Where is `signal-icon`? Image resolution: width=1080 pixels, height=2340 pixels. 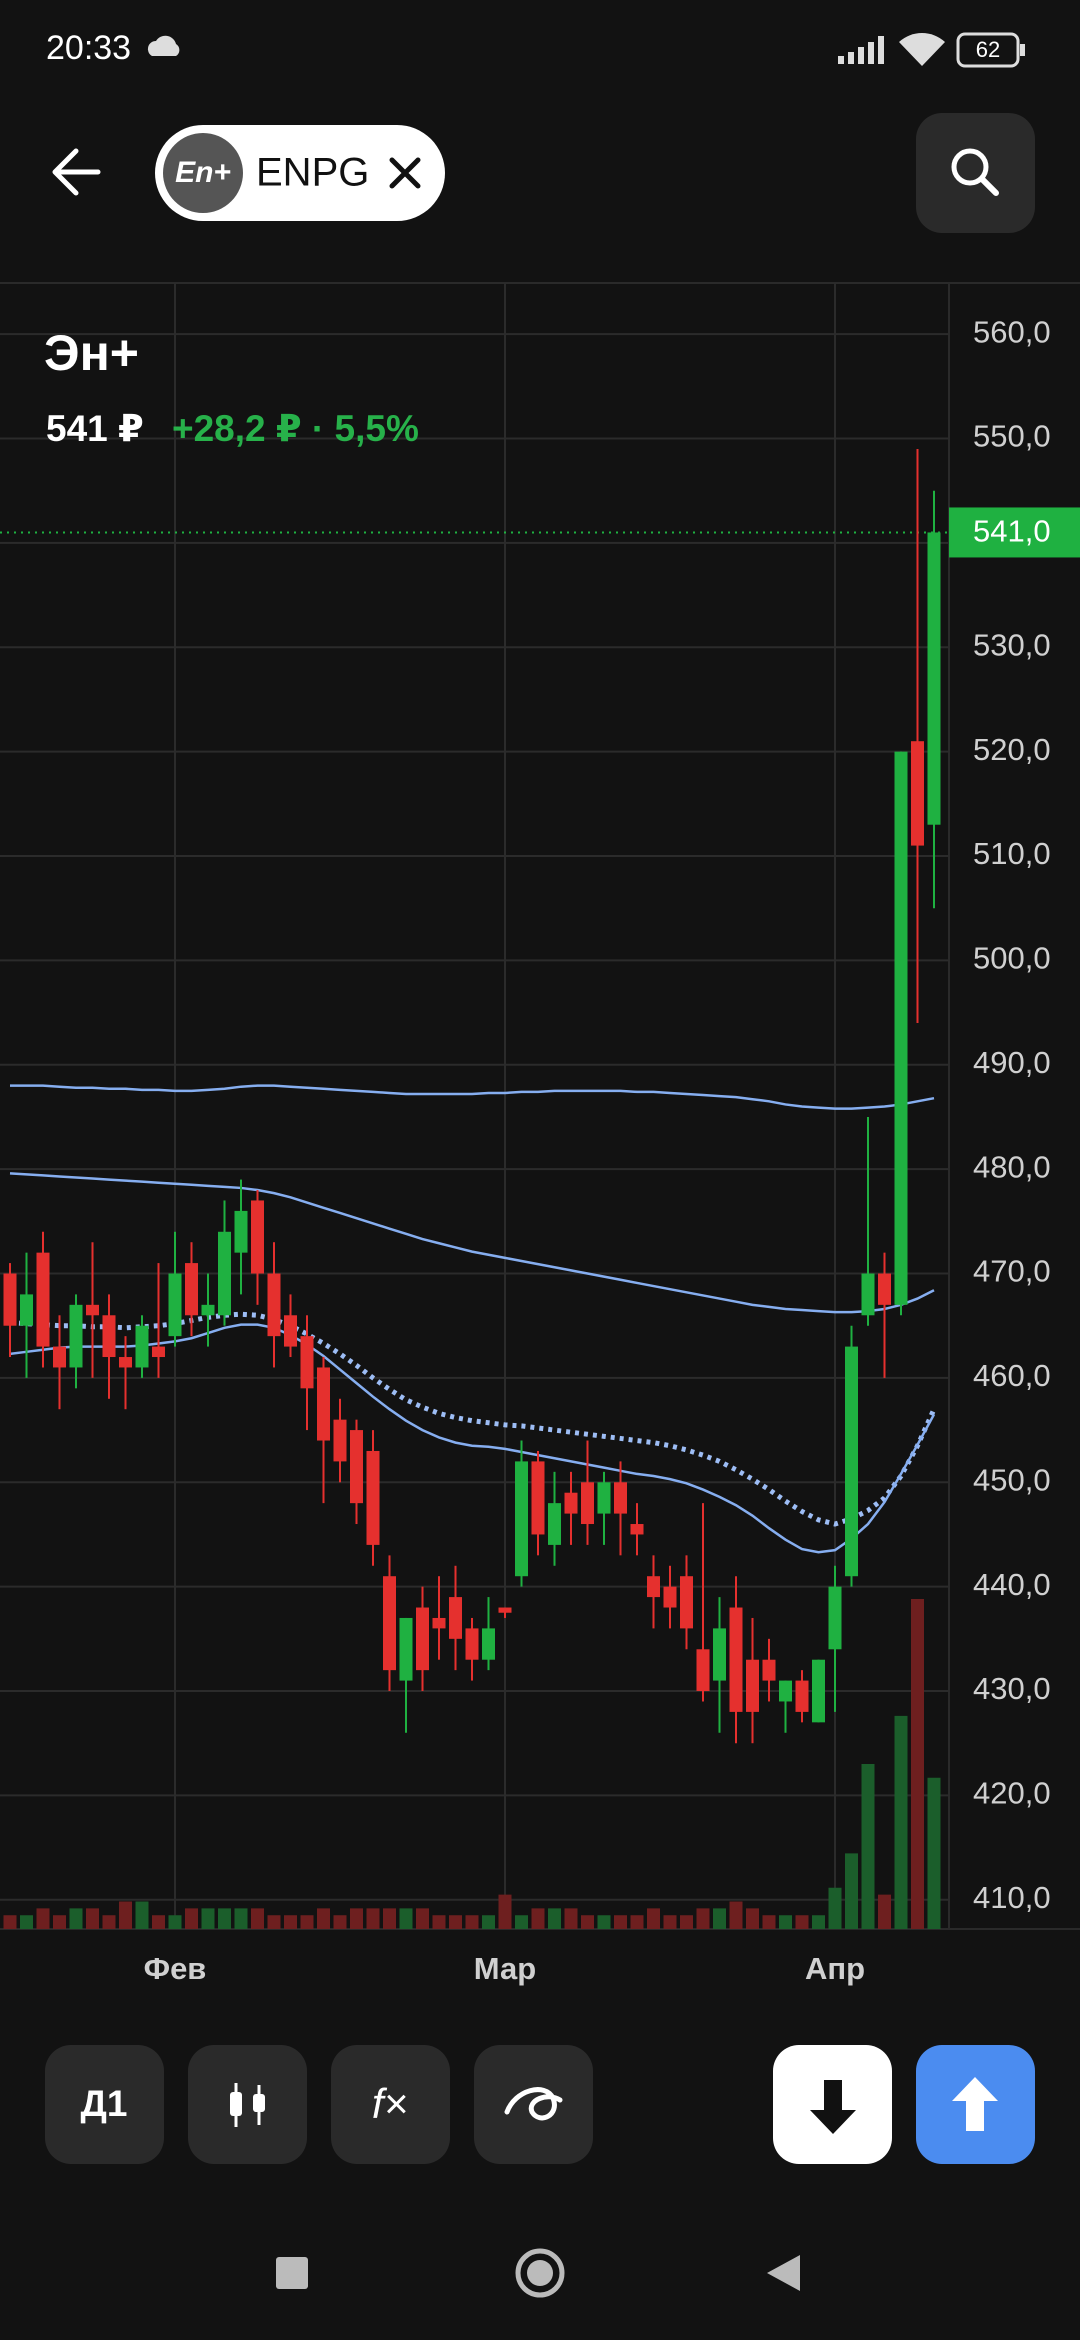 signal-icon is located at coordinates (861, 50).